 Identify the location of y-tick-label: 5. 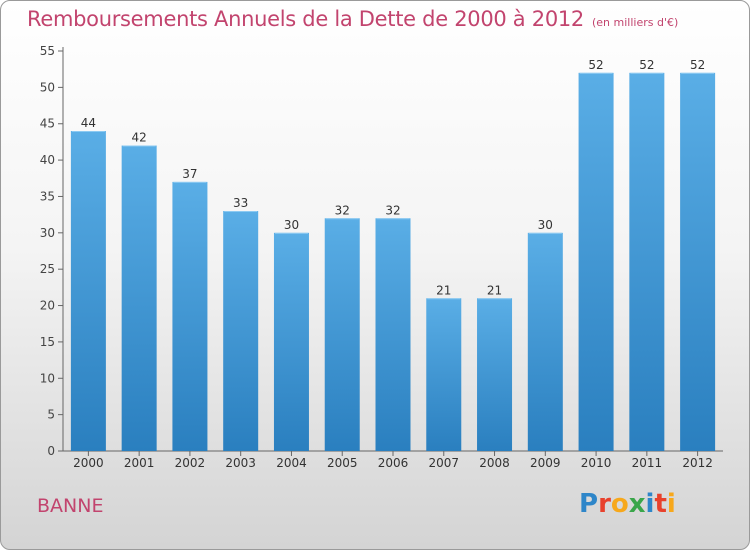
(51, 415).